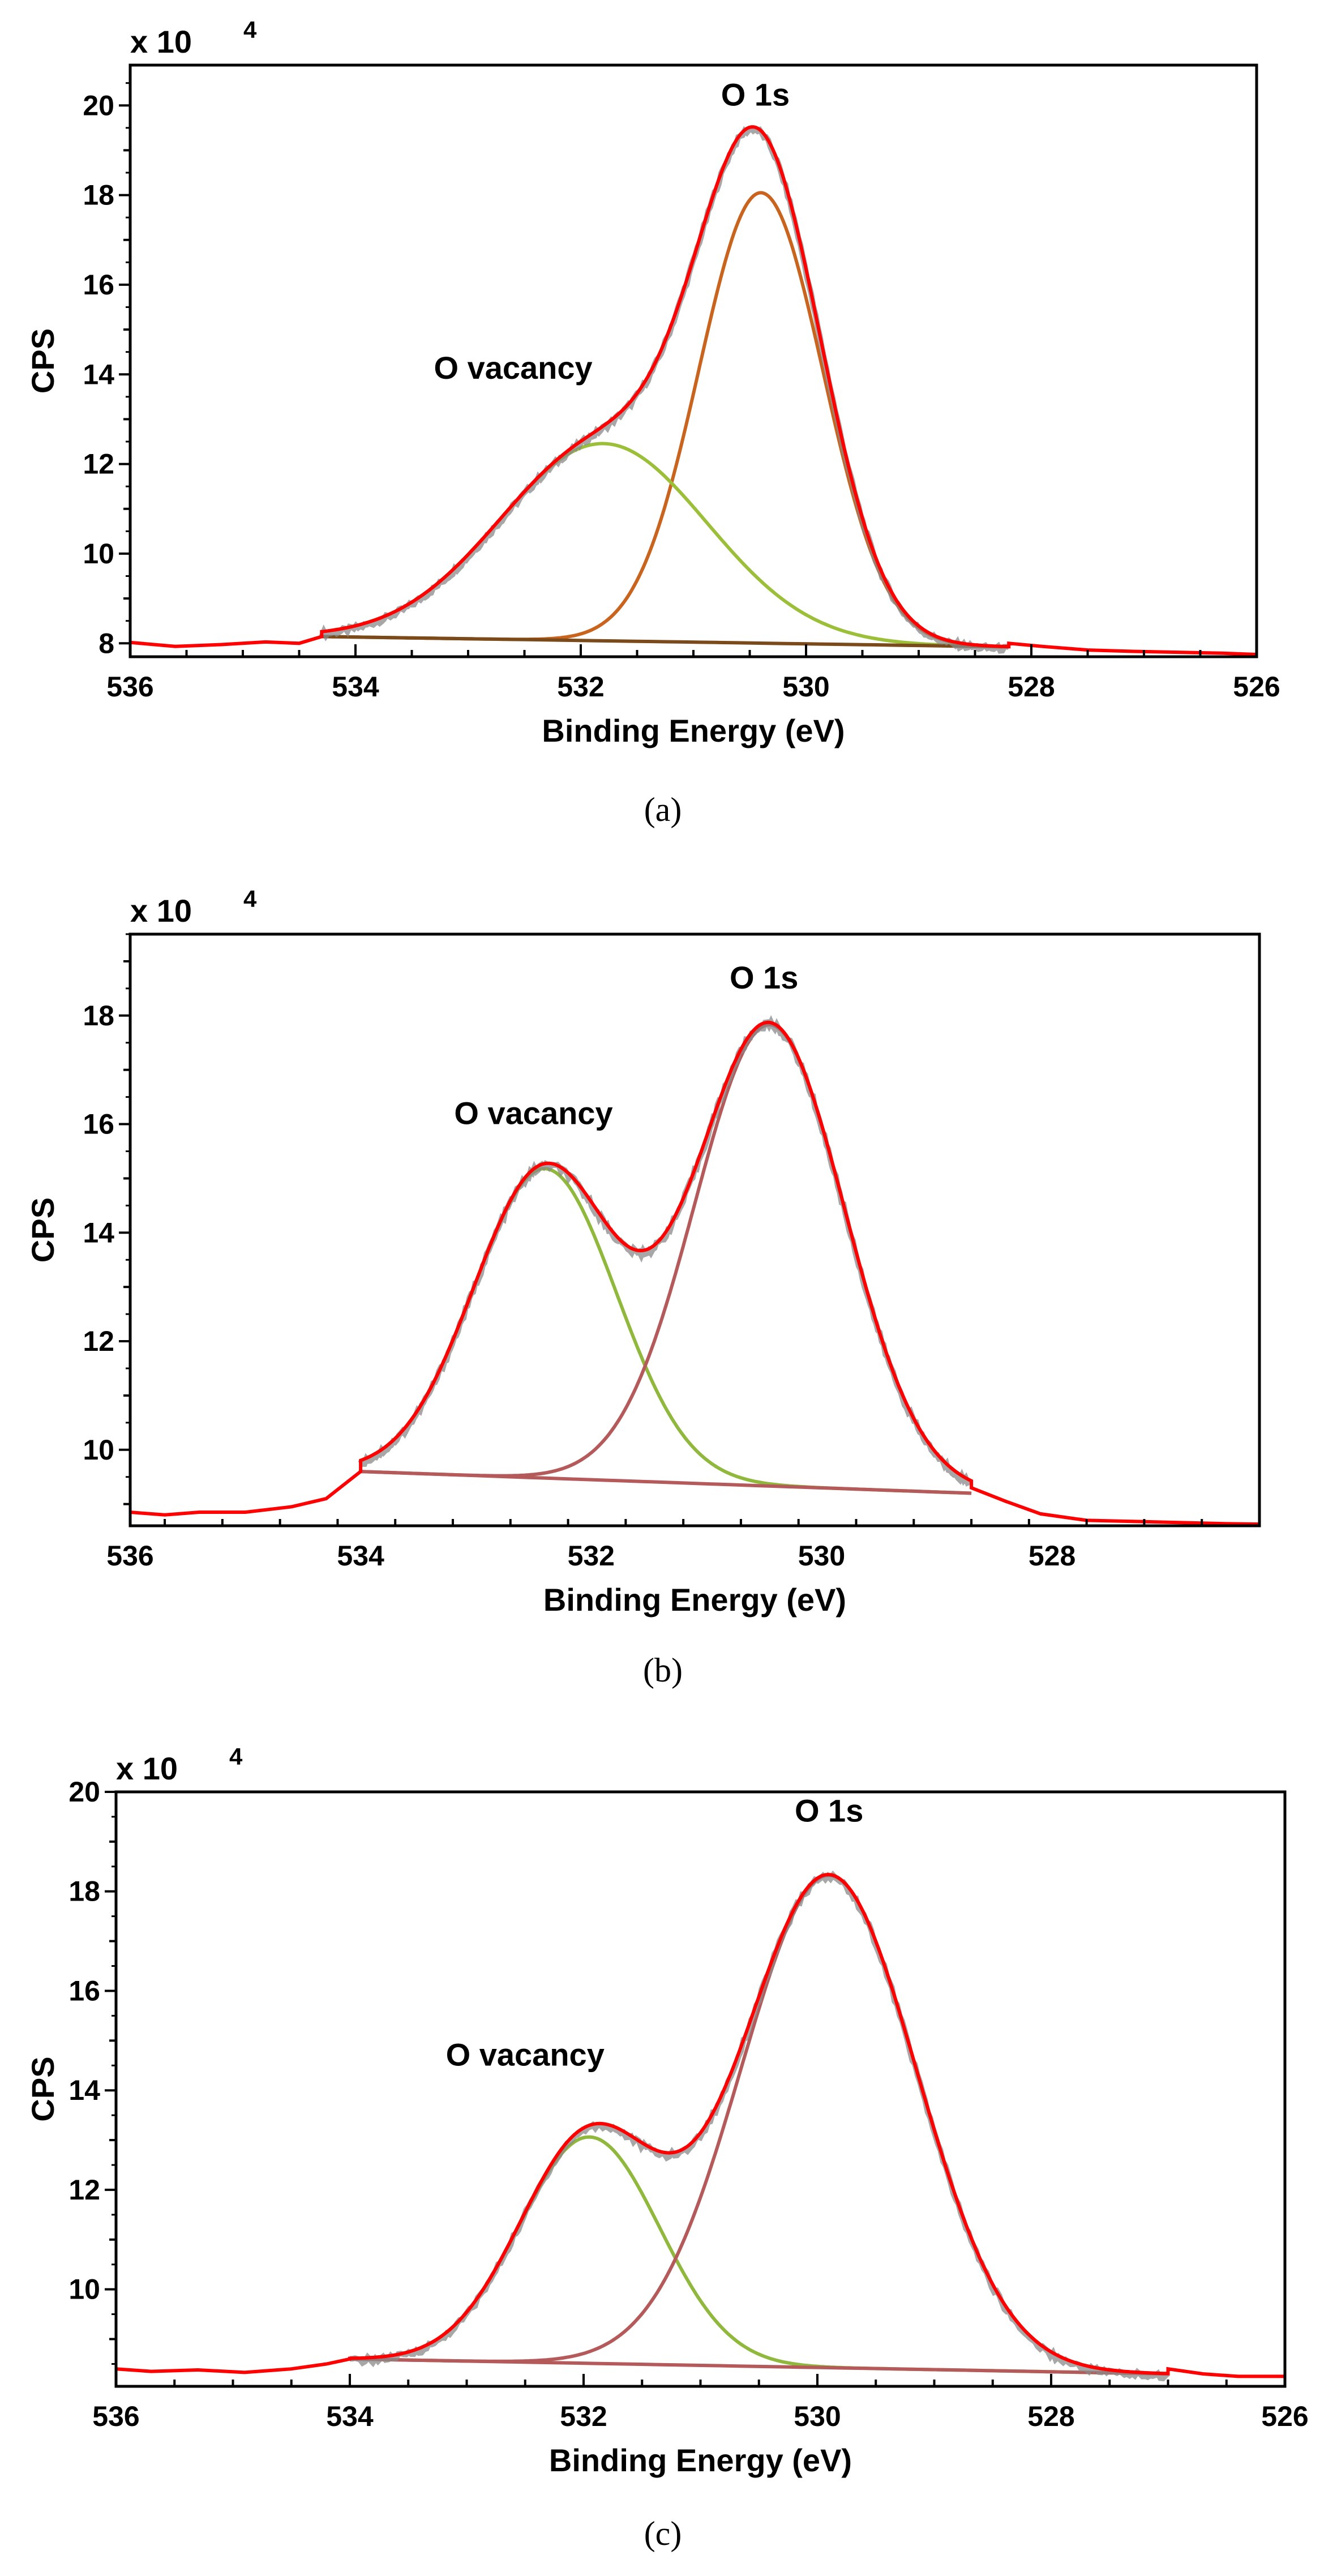  Describe the element at coordinates (759, 2255) in the screenshot. I see `component-curve-o-vacancy` at that location.